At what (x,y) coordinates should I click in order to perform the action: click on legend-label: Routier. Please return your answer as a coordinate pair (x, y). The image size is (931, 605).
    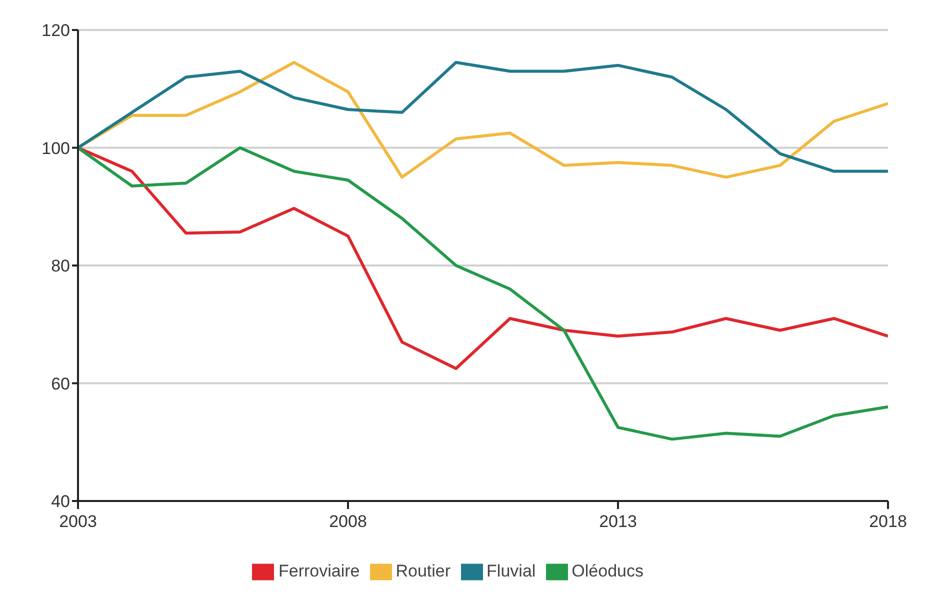
    Looking at the image, I should click on (423, 570).